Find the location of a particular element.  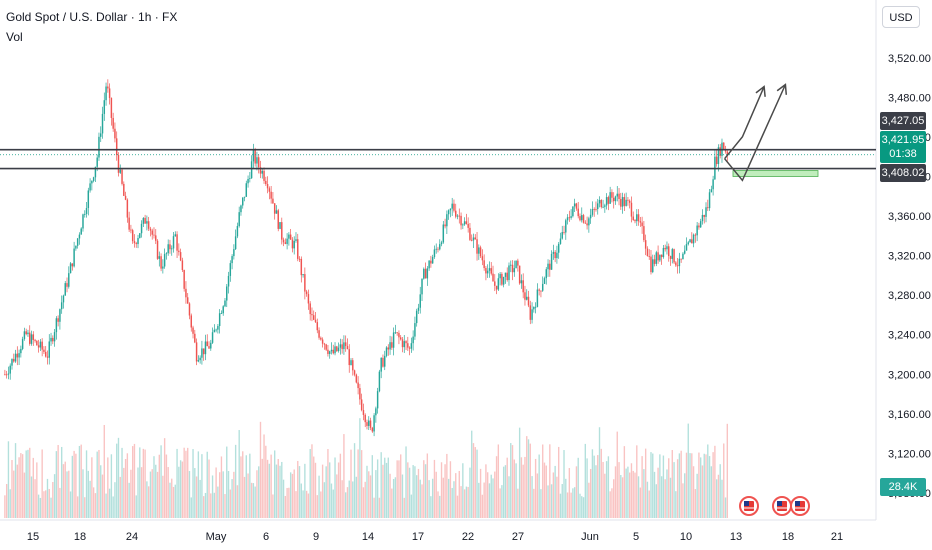

x-tick-label: 24 is located at coordinates (132, 537).